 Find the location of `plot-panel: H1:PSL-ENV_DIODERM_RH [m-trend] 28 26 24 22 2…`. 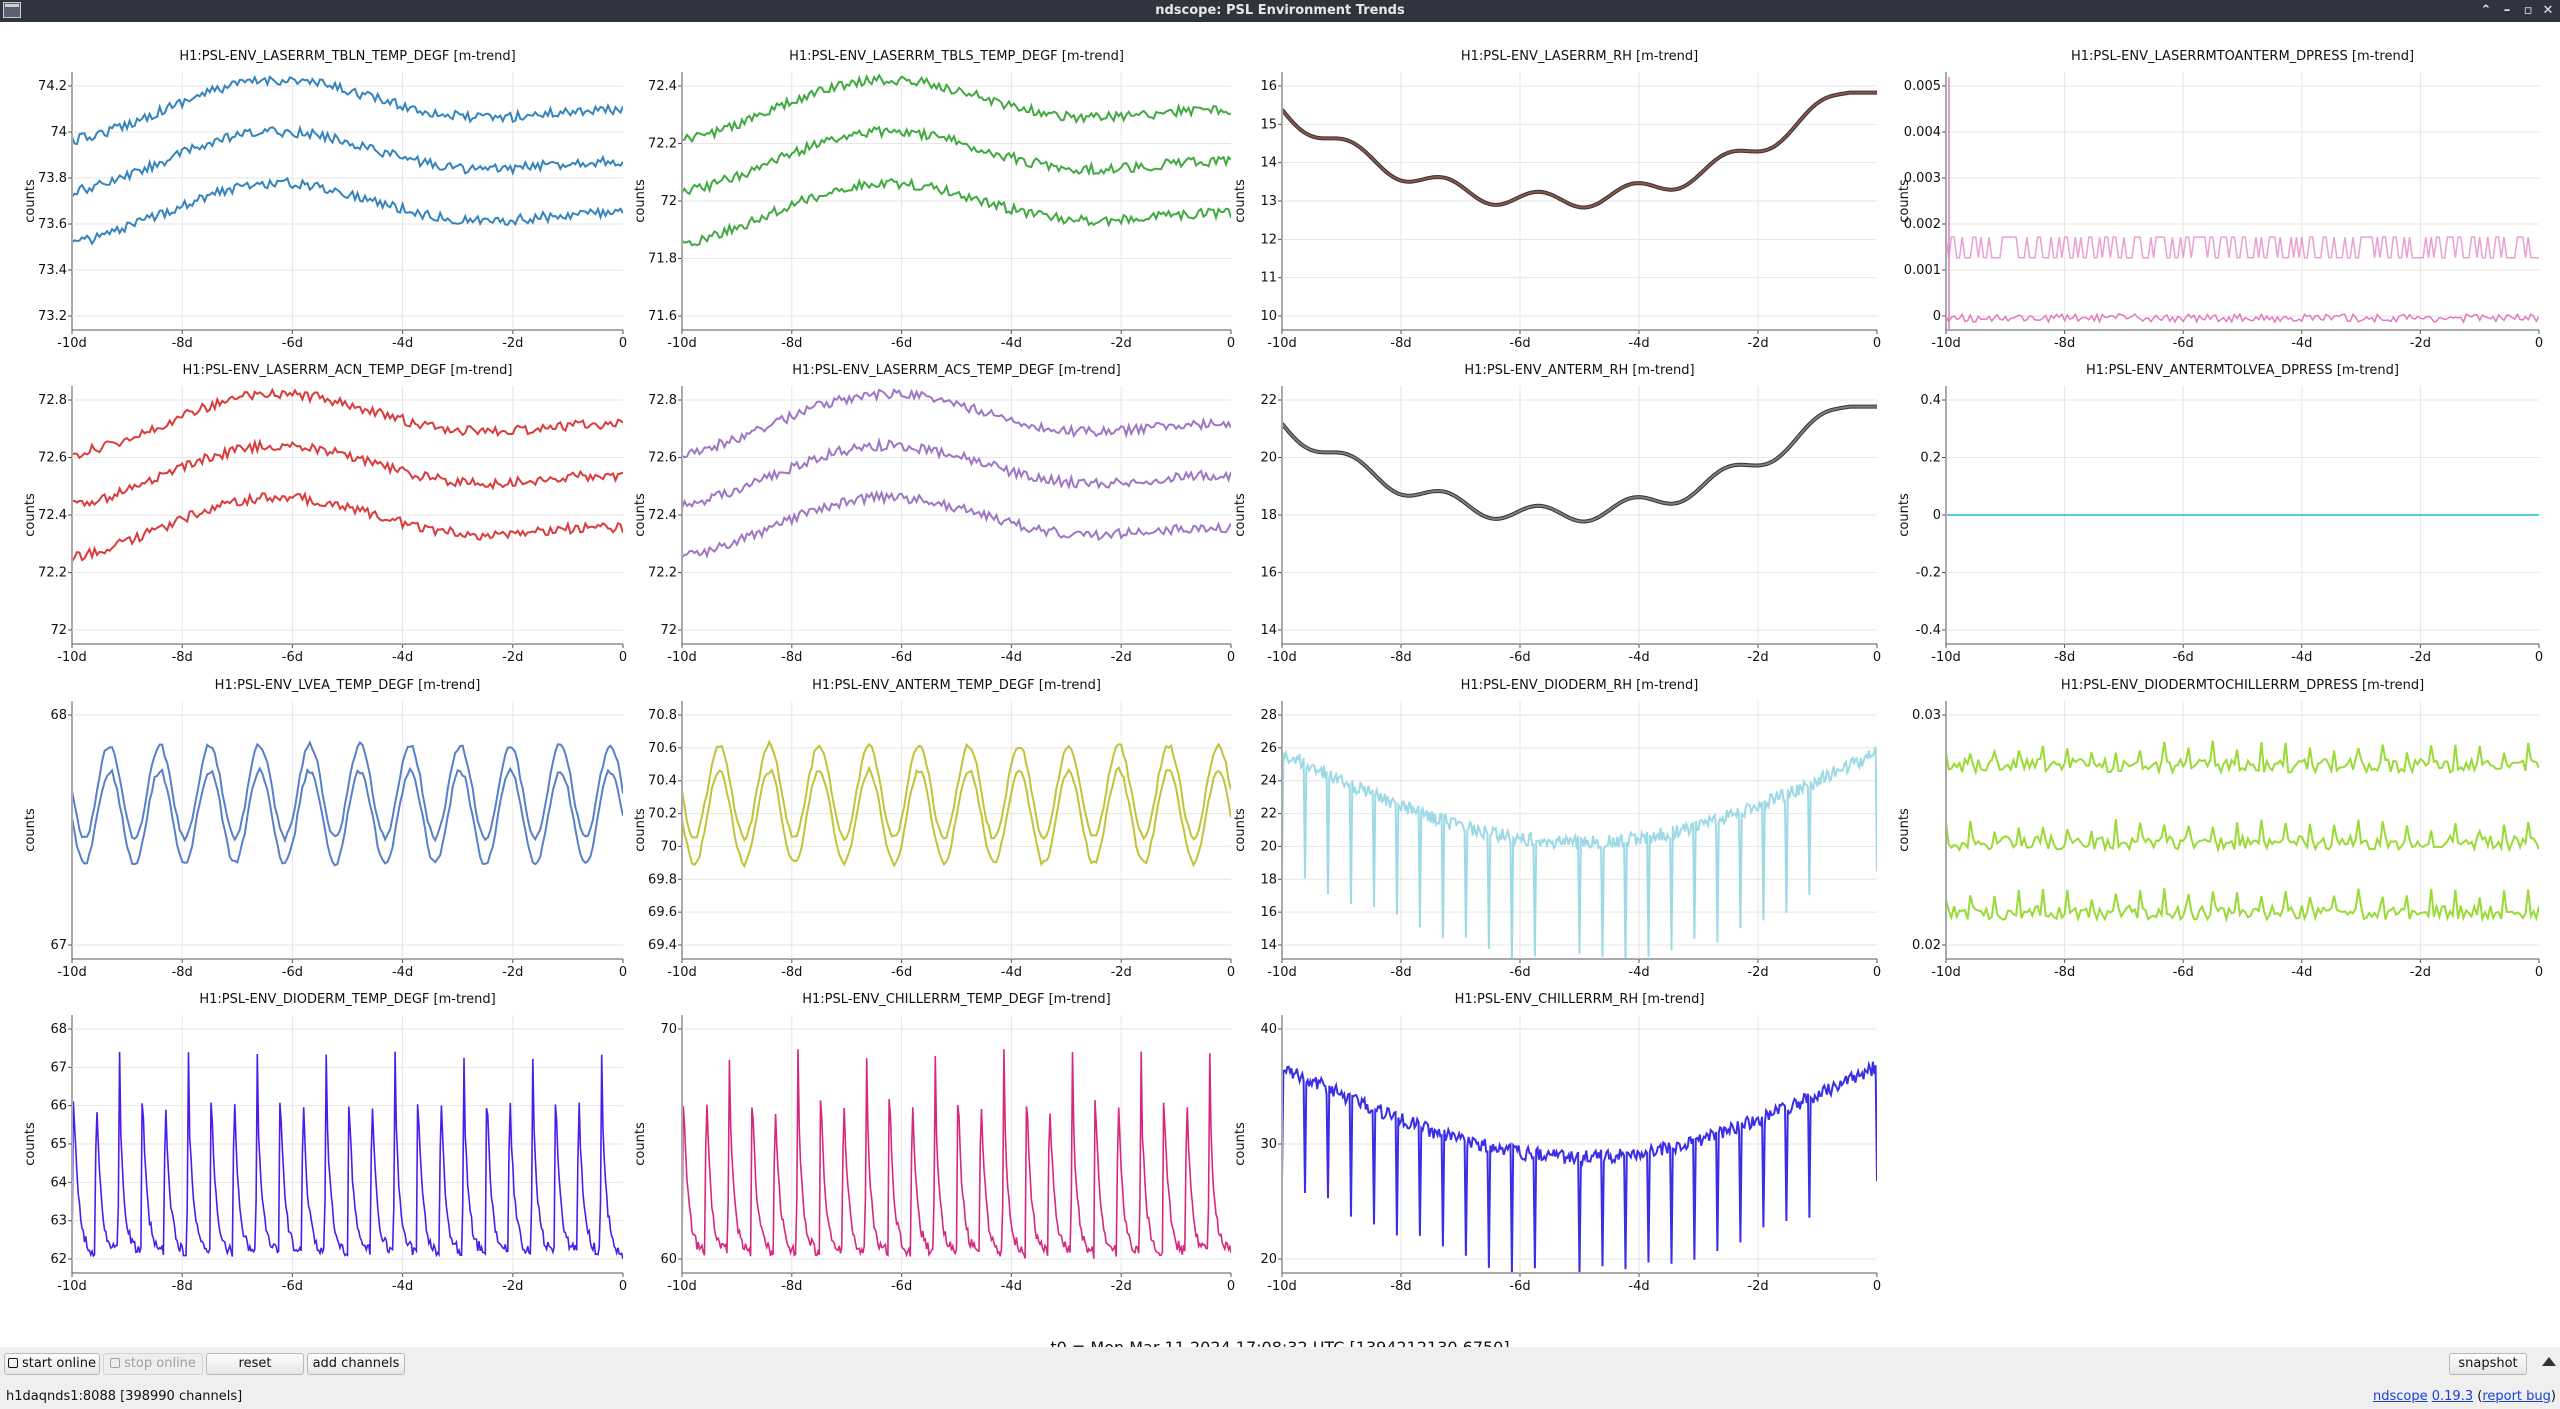

plot-panel: H1:PSL-ENV_DIODERM_RH [m-trend] 28 26 24 22 2… is located at coordinates (1557, 829).